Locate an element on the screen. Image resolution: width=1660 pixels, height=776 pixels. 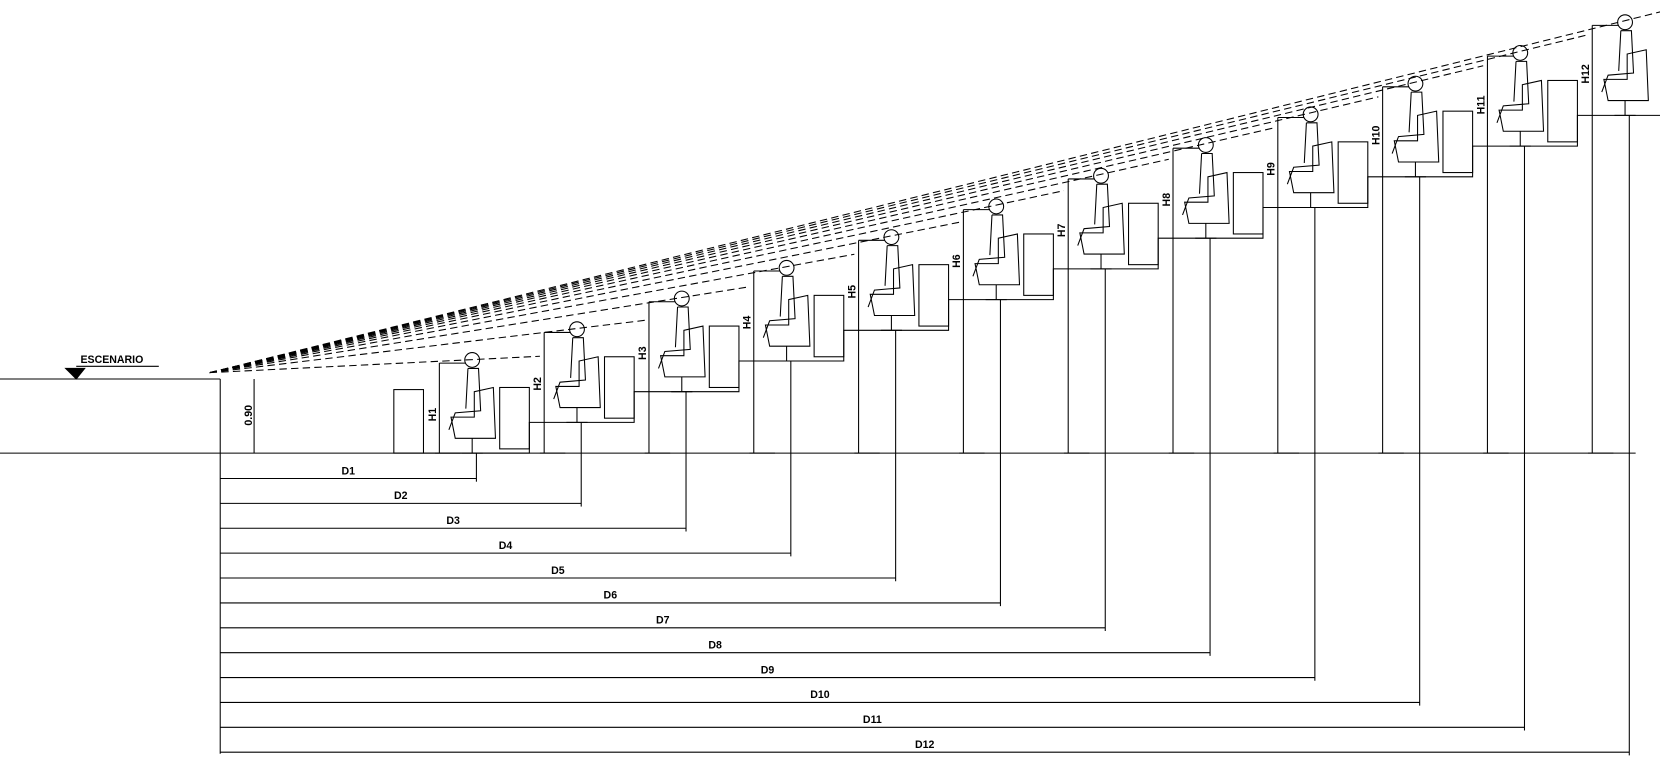
d-label: D11 is located at coordinates (872, 720).